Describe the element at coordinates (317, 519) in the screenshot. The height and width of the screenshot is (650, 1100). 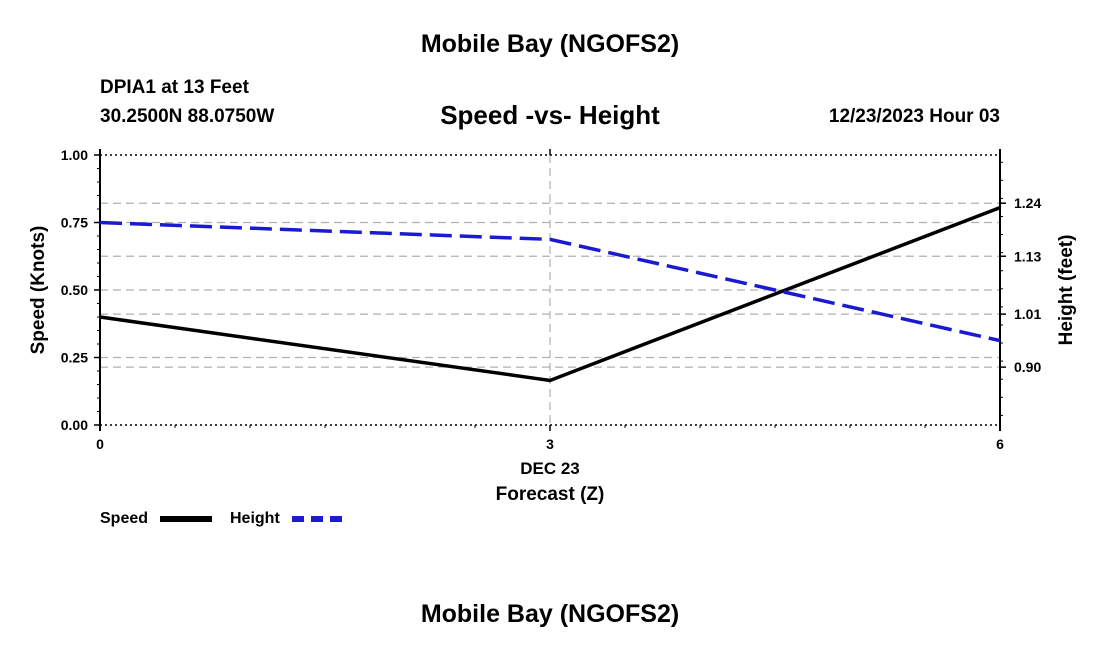
I see `legend-height-swatch` at that location.